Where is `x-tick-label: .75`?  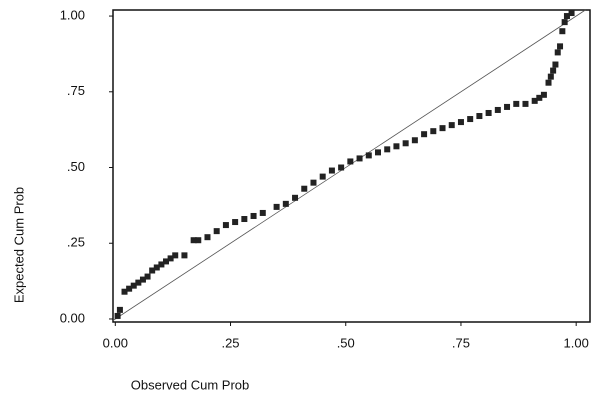
x-tick-label: .75 is located at coordinates (461, 342).